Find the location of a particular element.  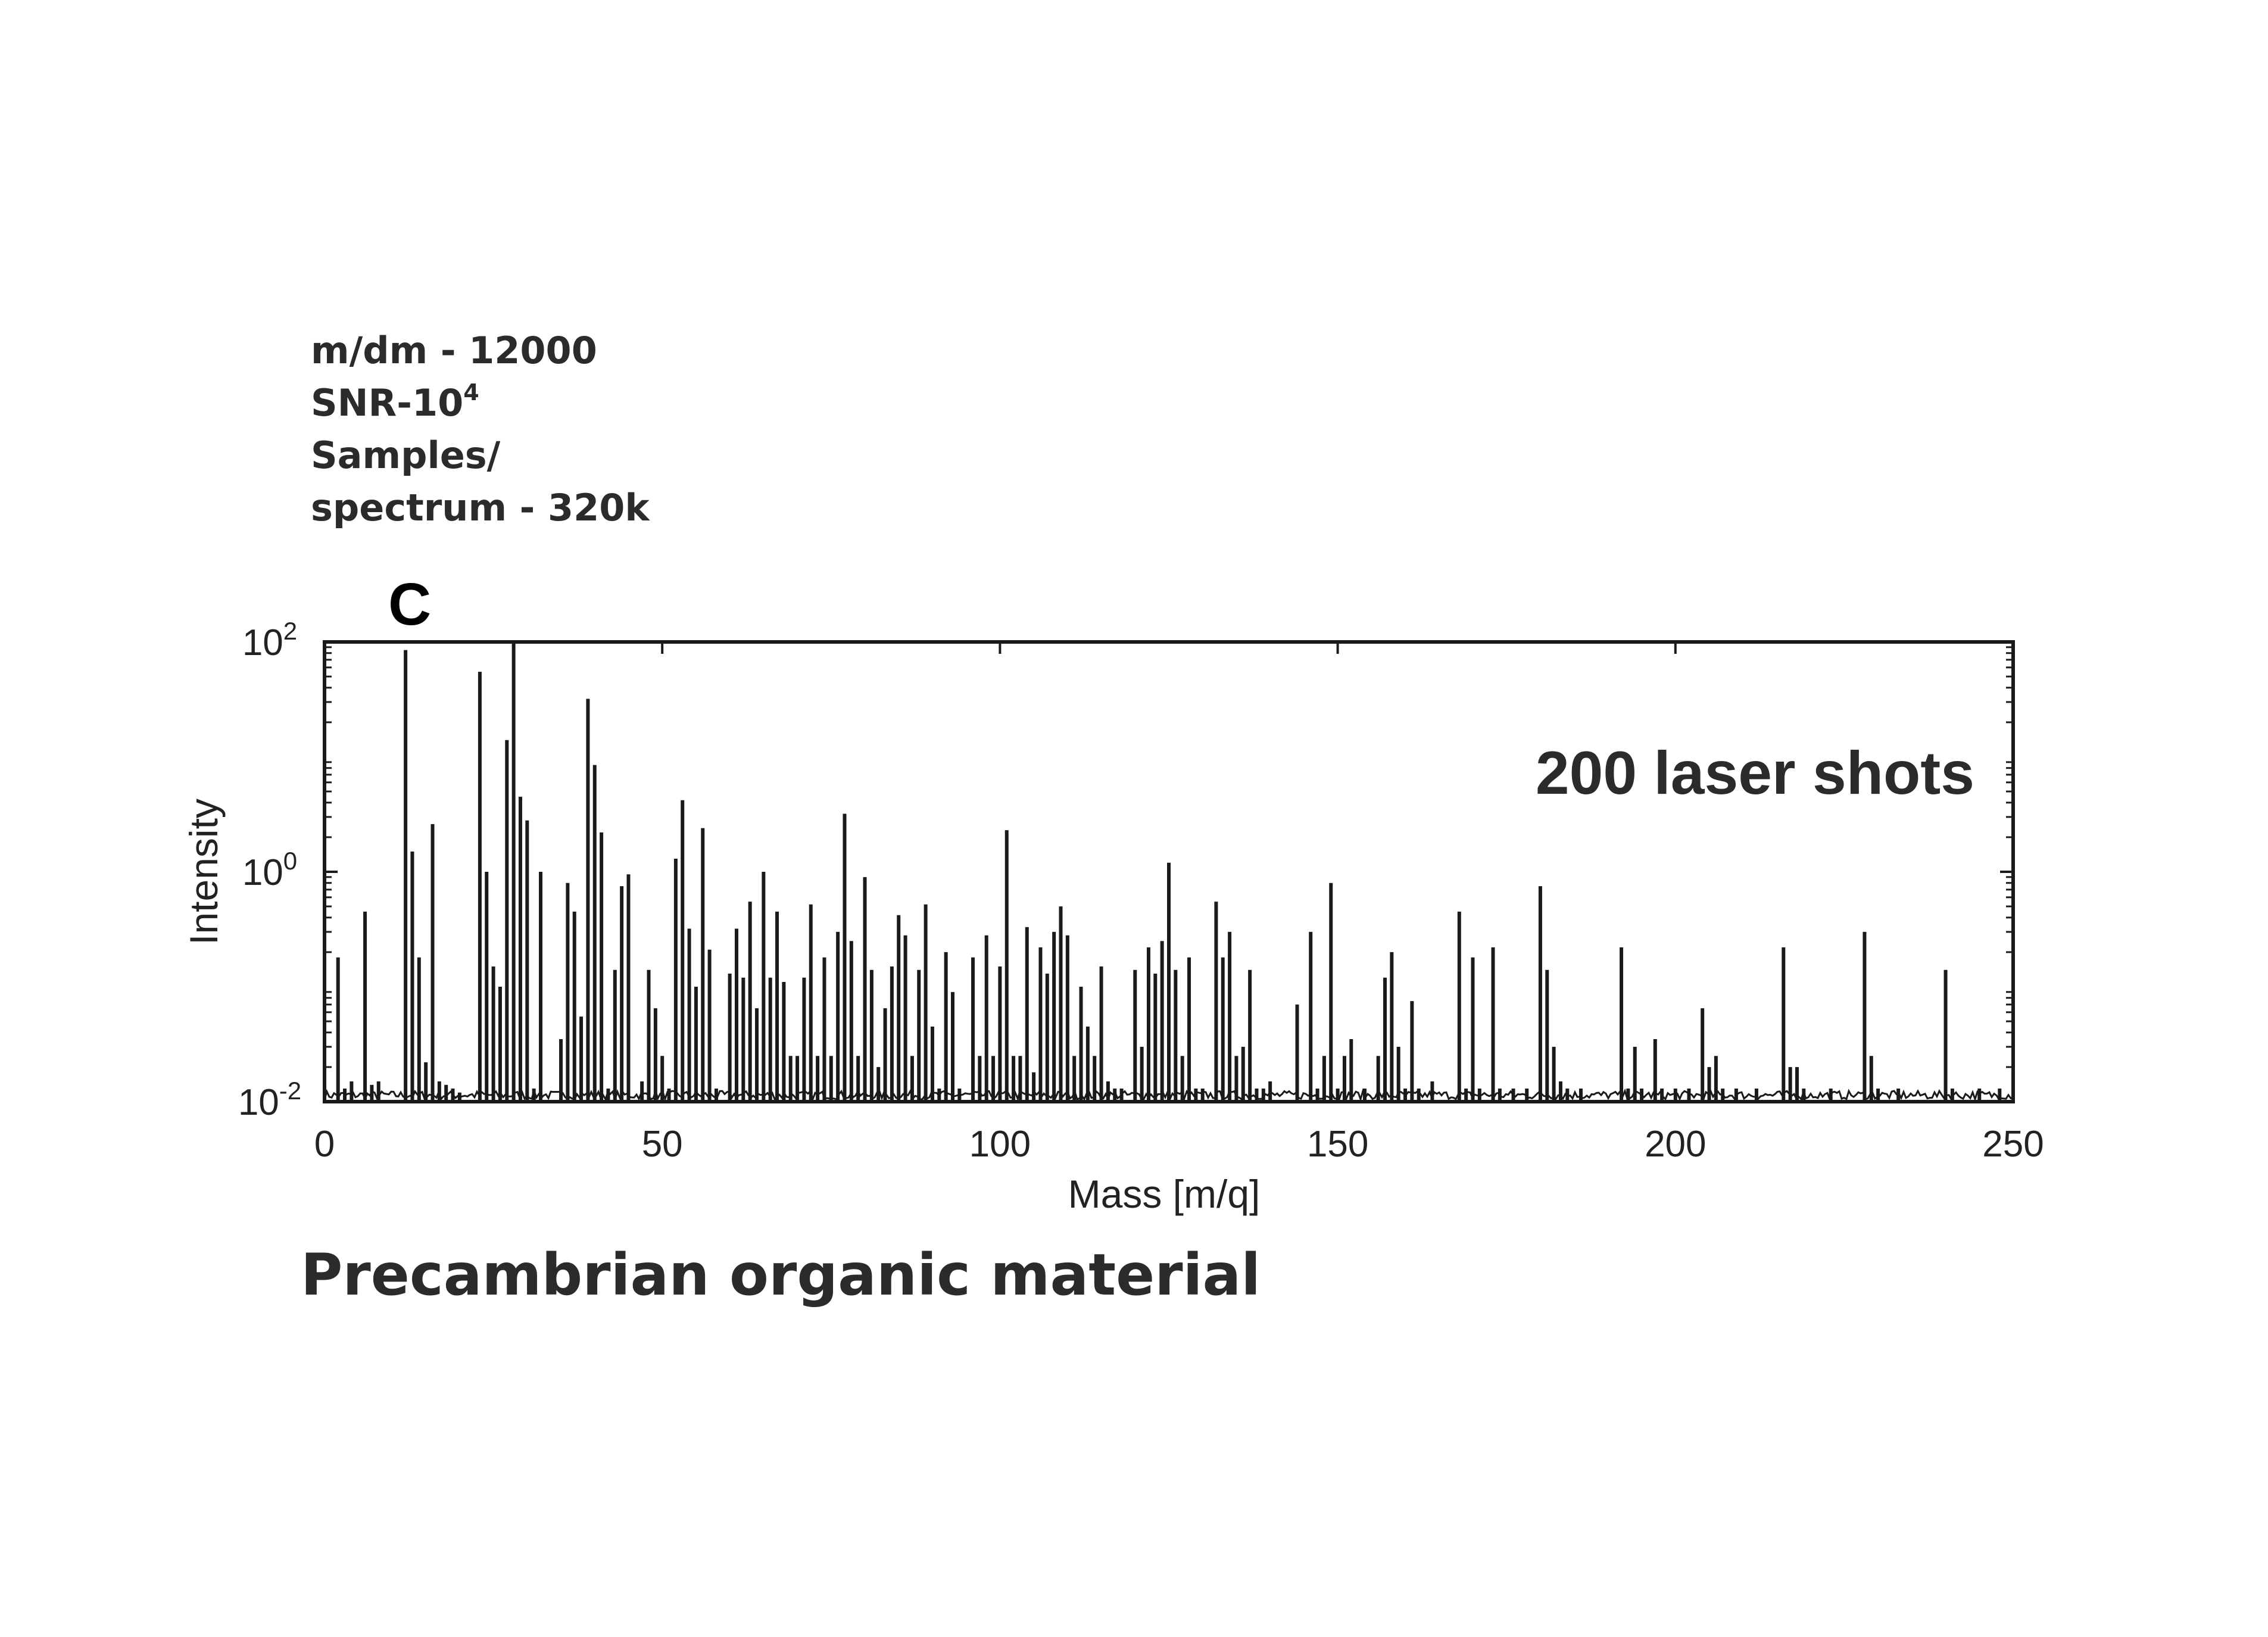

x-tick-label-0: 0 is located at coordinates (324, 1144).